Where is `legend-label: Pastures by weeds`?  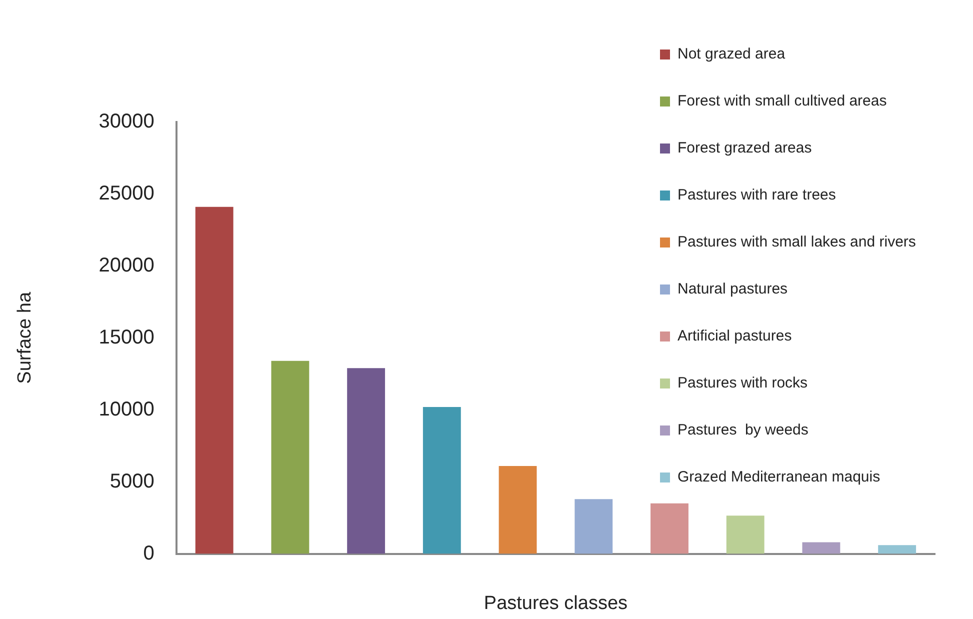
legend-label: Pastures by weeds is located at coordinates (743, 430).